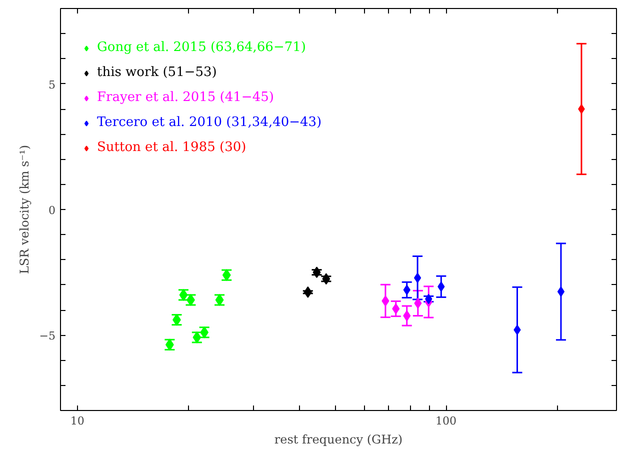 This screenshot has height=450, width=622. I want to click on y-tick-label: 0, so click(52, 210).